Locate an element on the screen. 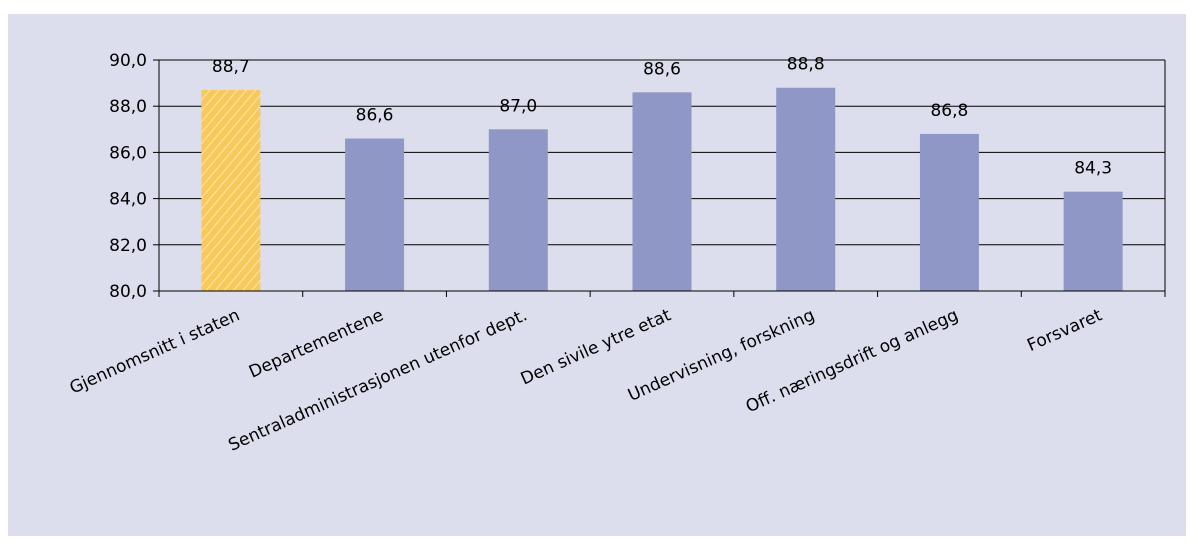  data-label: 86,6 is located at coordinates (375, 116).